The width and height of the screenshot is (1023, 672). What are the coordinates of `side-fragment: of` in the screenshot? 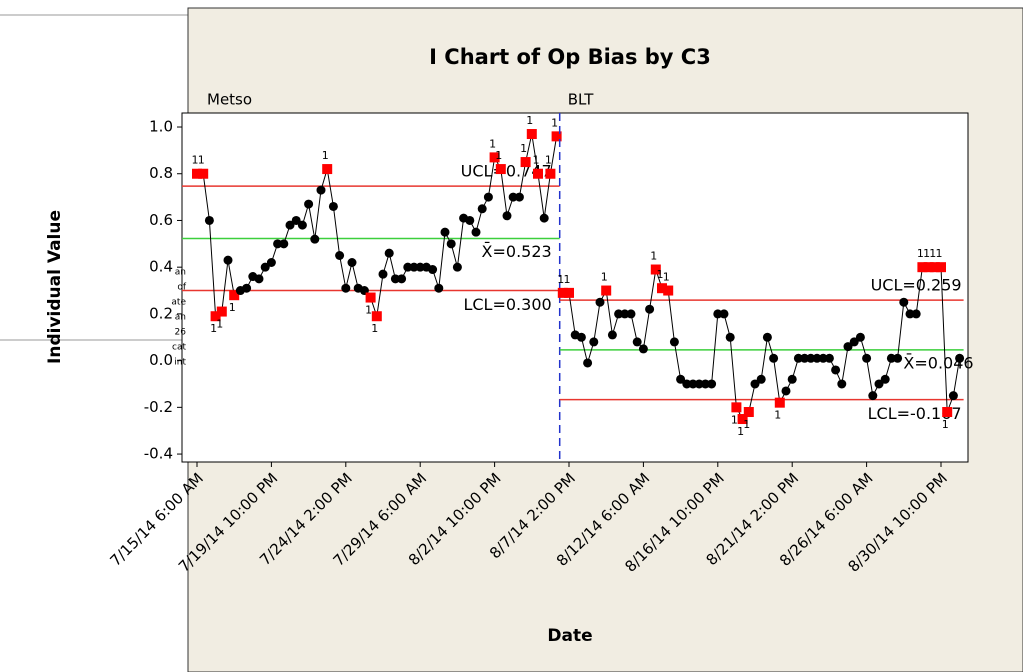 It's located at (182, 288).